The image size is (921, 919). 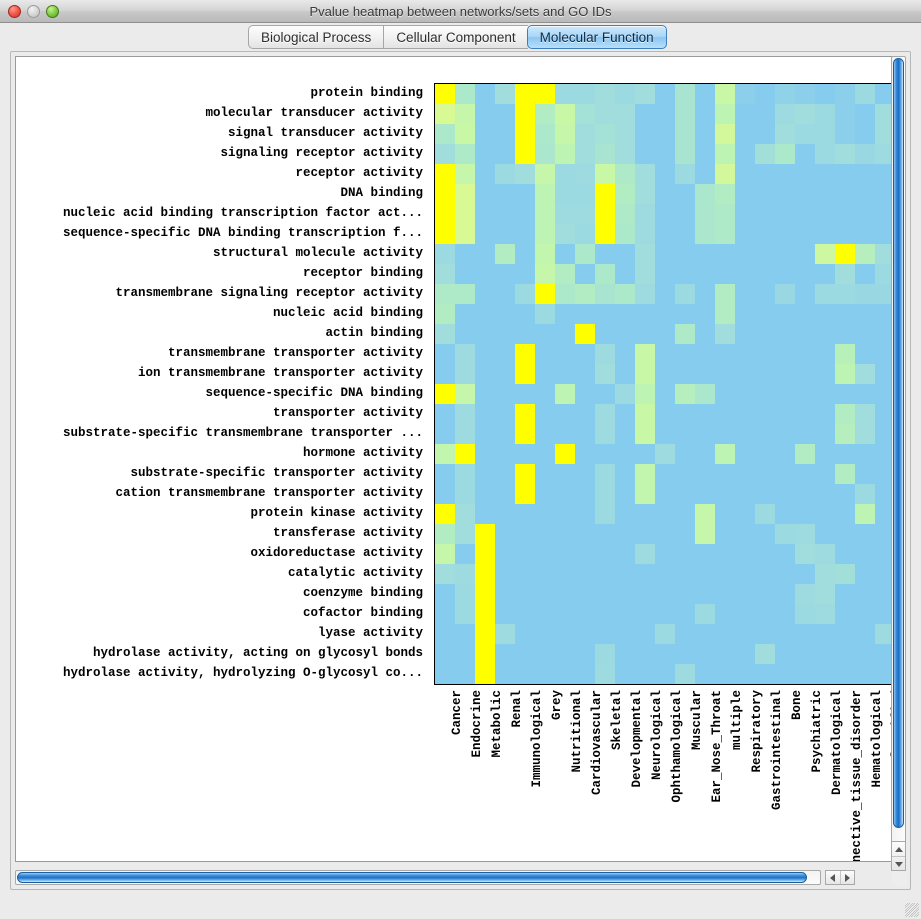 I want to click on scroll-right-button, so click(x=848, y=877).